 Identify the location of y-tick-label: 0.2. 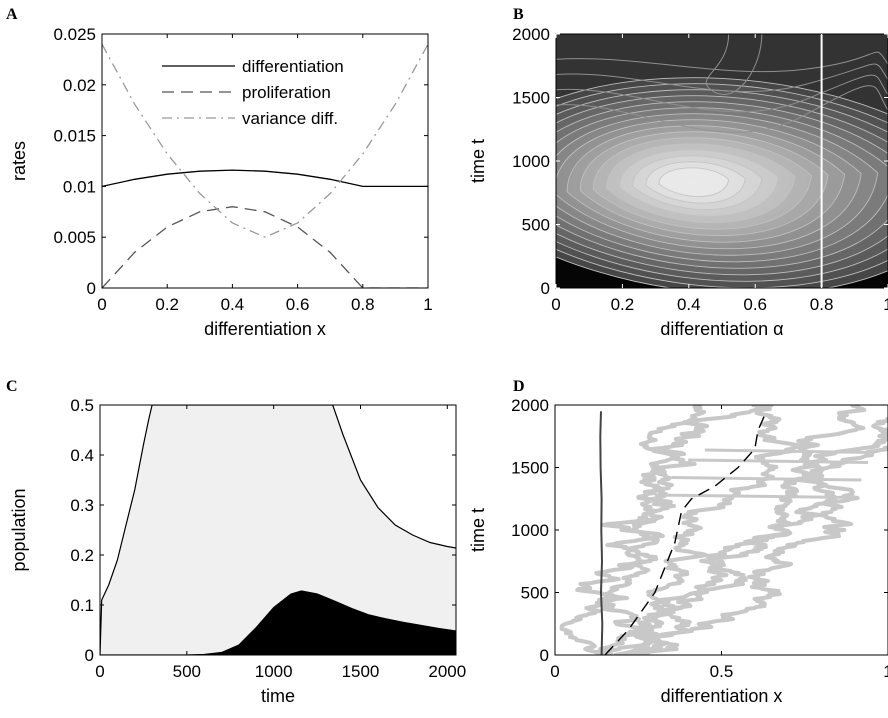
(82, 555).